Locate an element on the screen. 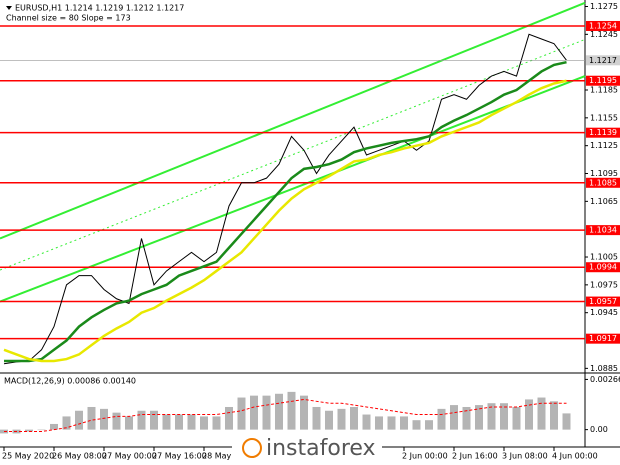 This screenshot has height=465, width=620. y-tick-label: 0.00 is located at coordinates (599, 429).